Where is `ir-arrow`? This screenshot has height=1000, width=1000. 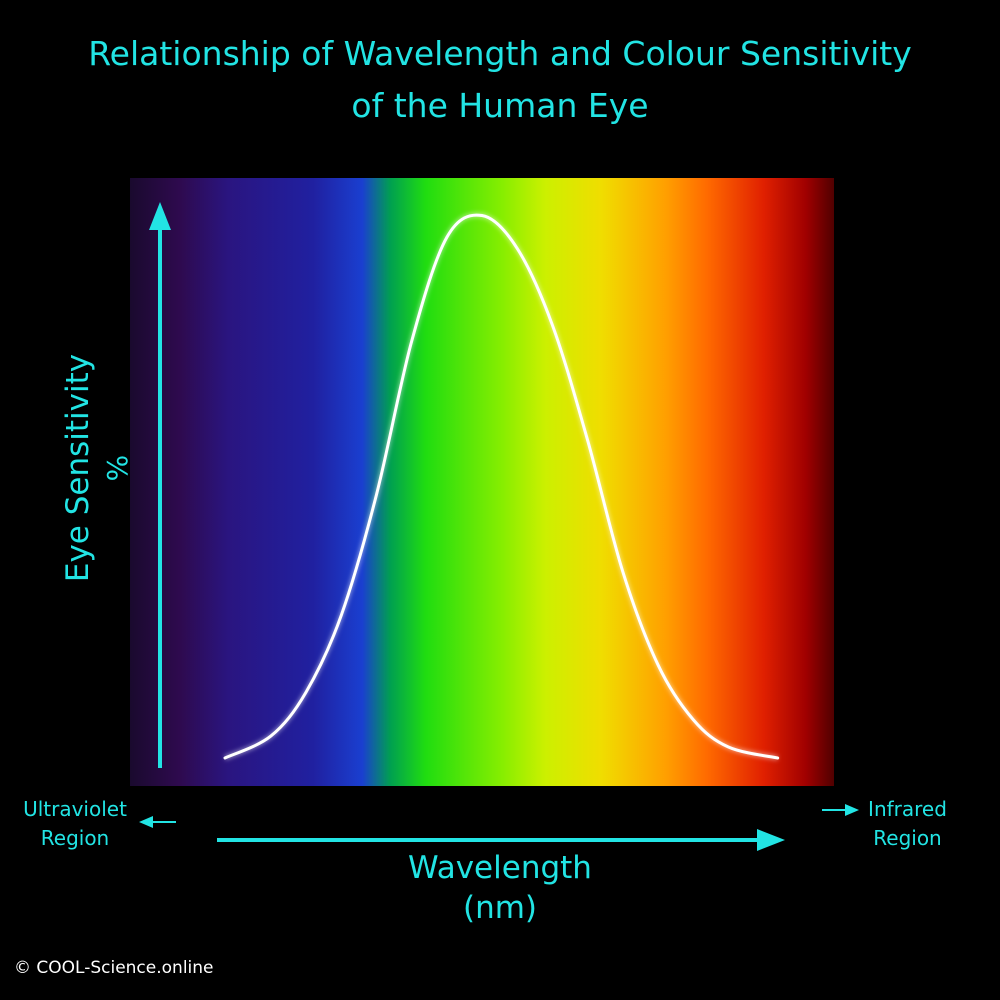
ir-arrow is located at coordinates (840, 810).